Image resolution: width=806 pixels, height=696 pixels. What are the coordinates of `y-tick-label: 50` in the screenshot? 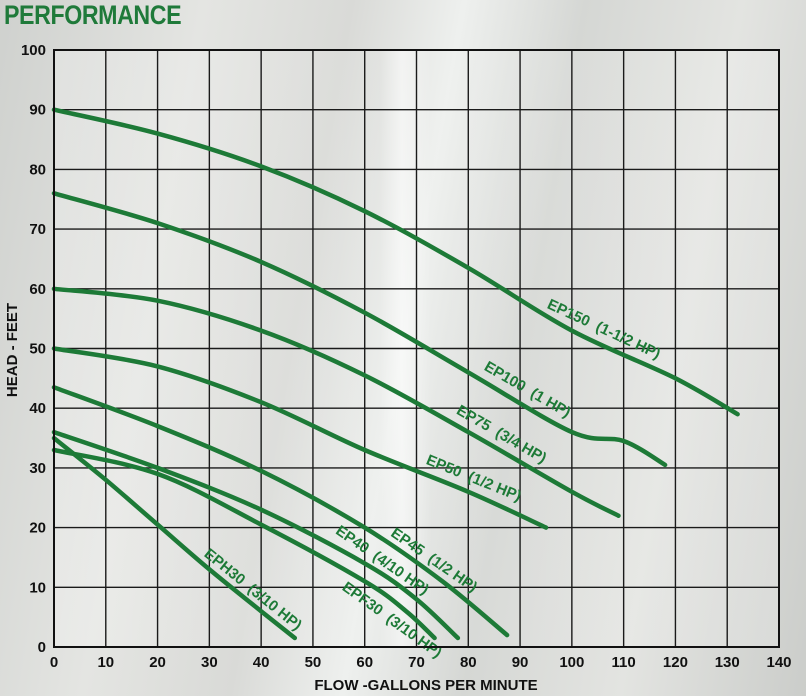 It's located at (37, 349).